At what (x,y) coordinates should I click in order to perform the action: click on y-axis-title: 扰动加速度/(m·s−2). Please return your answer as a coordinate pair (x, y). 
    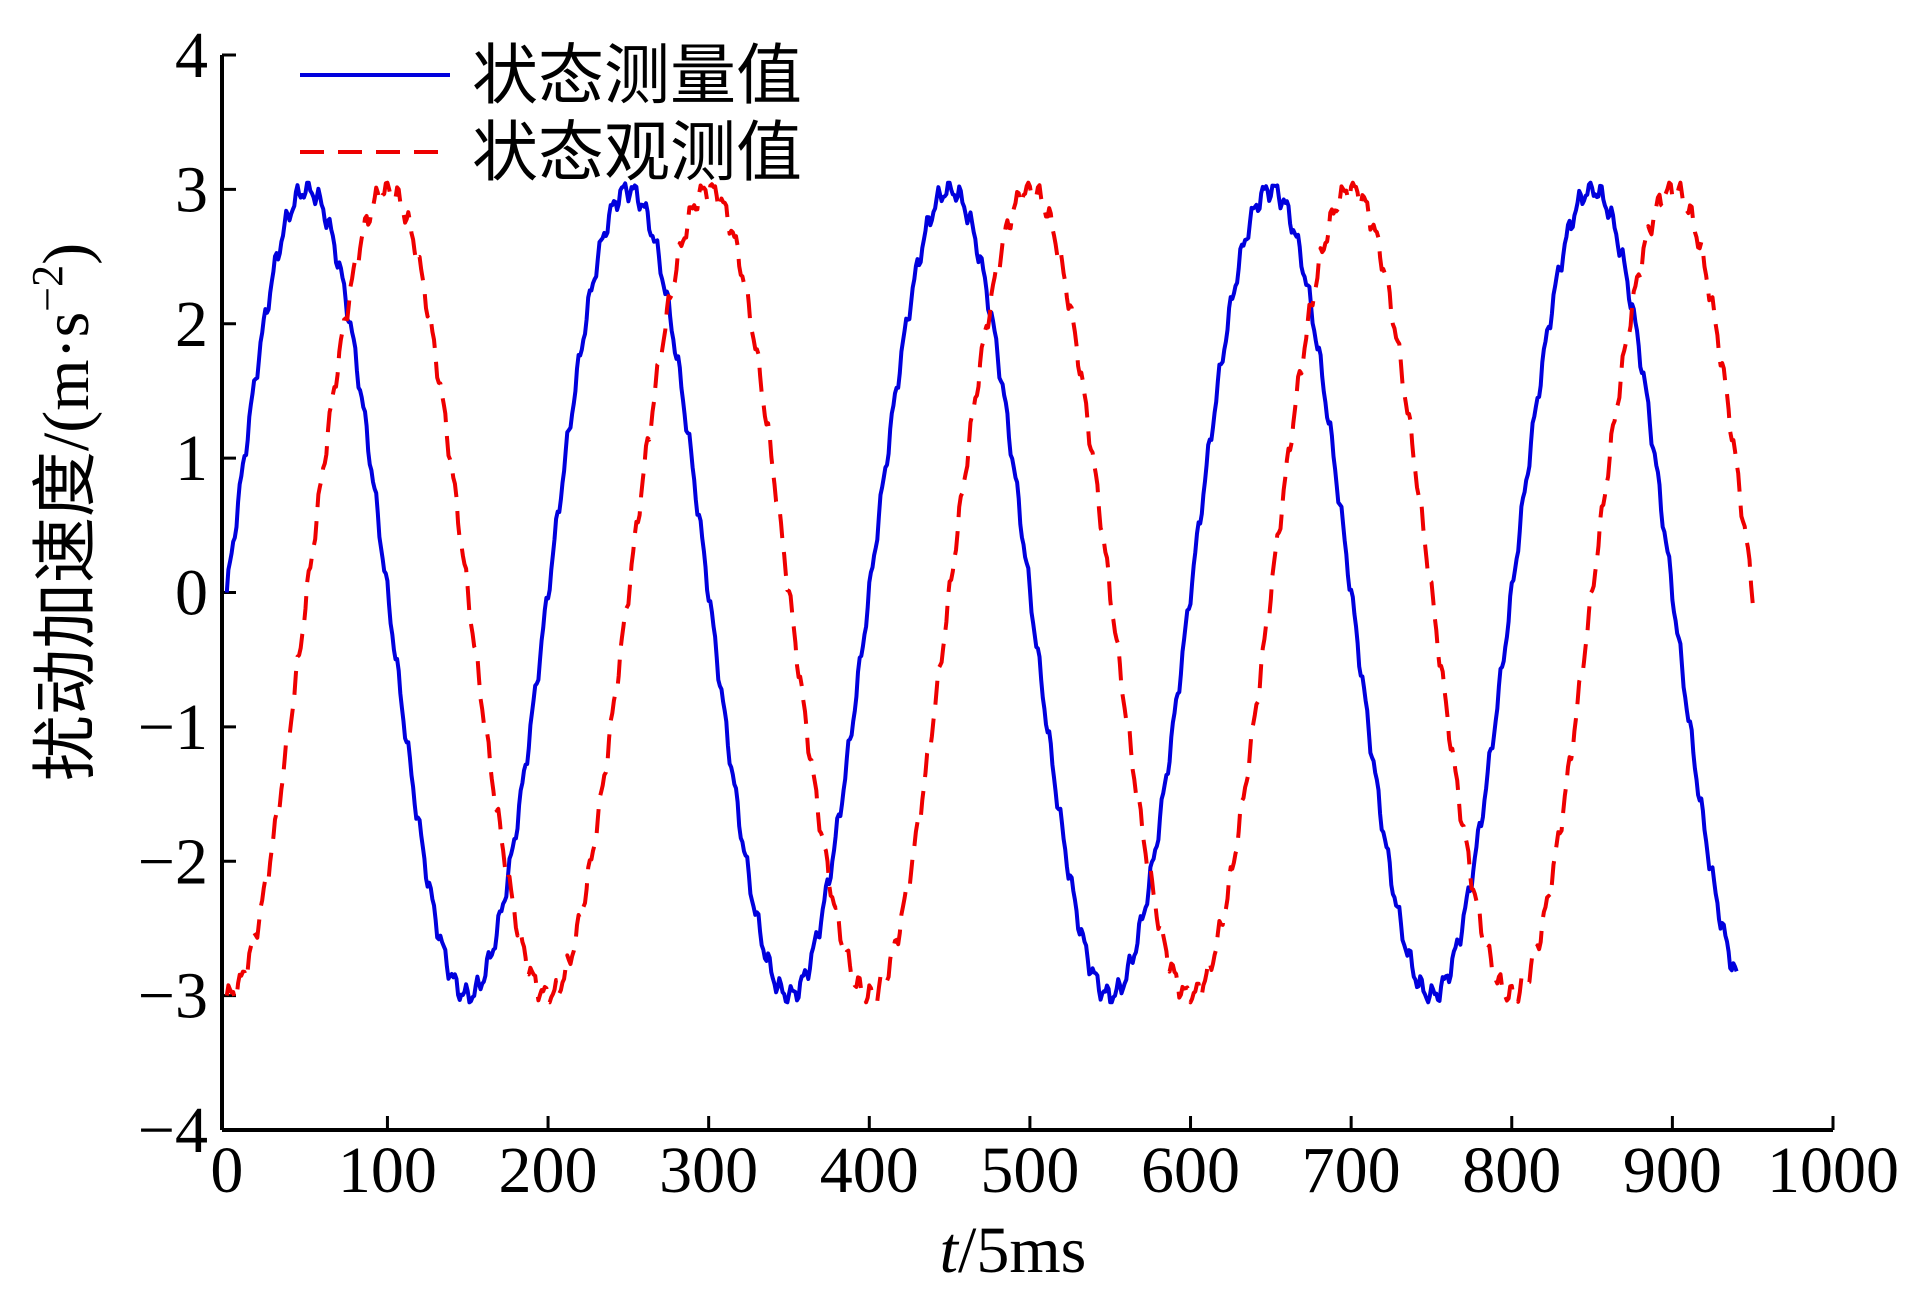
    Looking at the image, I should click on (63, 512).